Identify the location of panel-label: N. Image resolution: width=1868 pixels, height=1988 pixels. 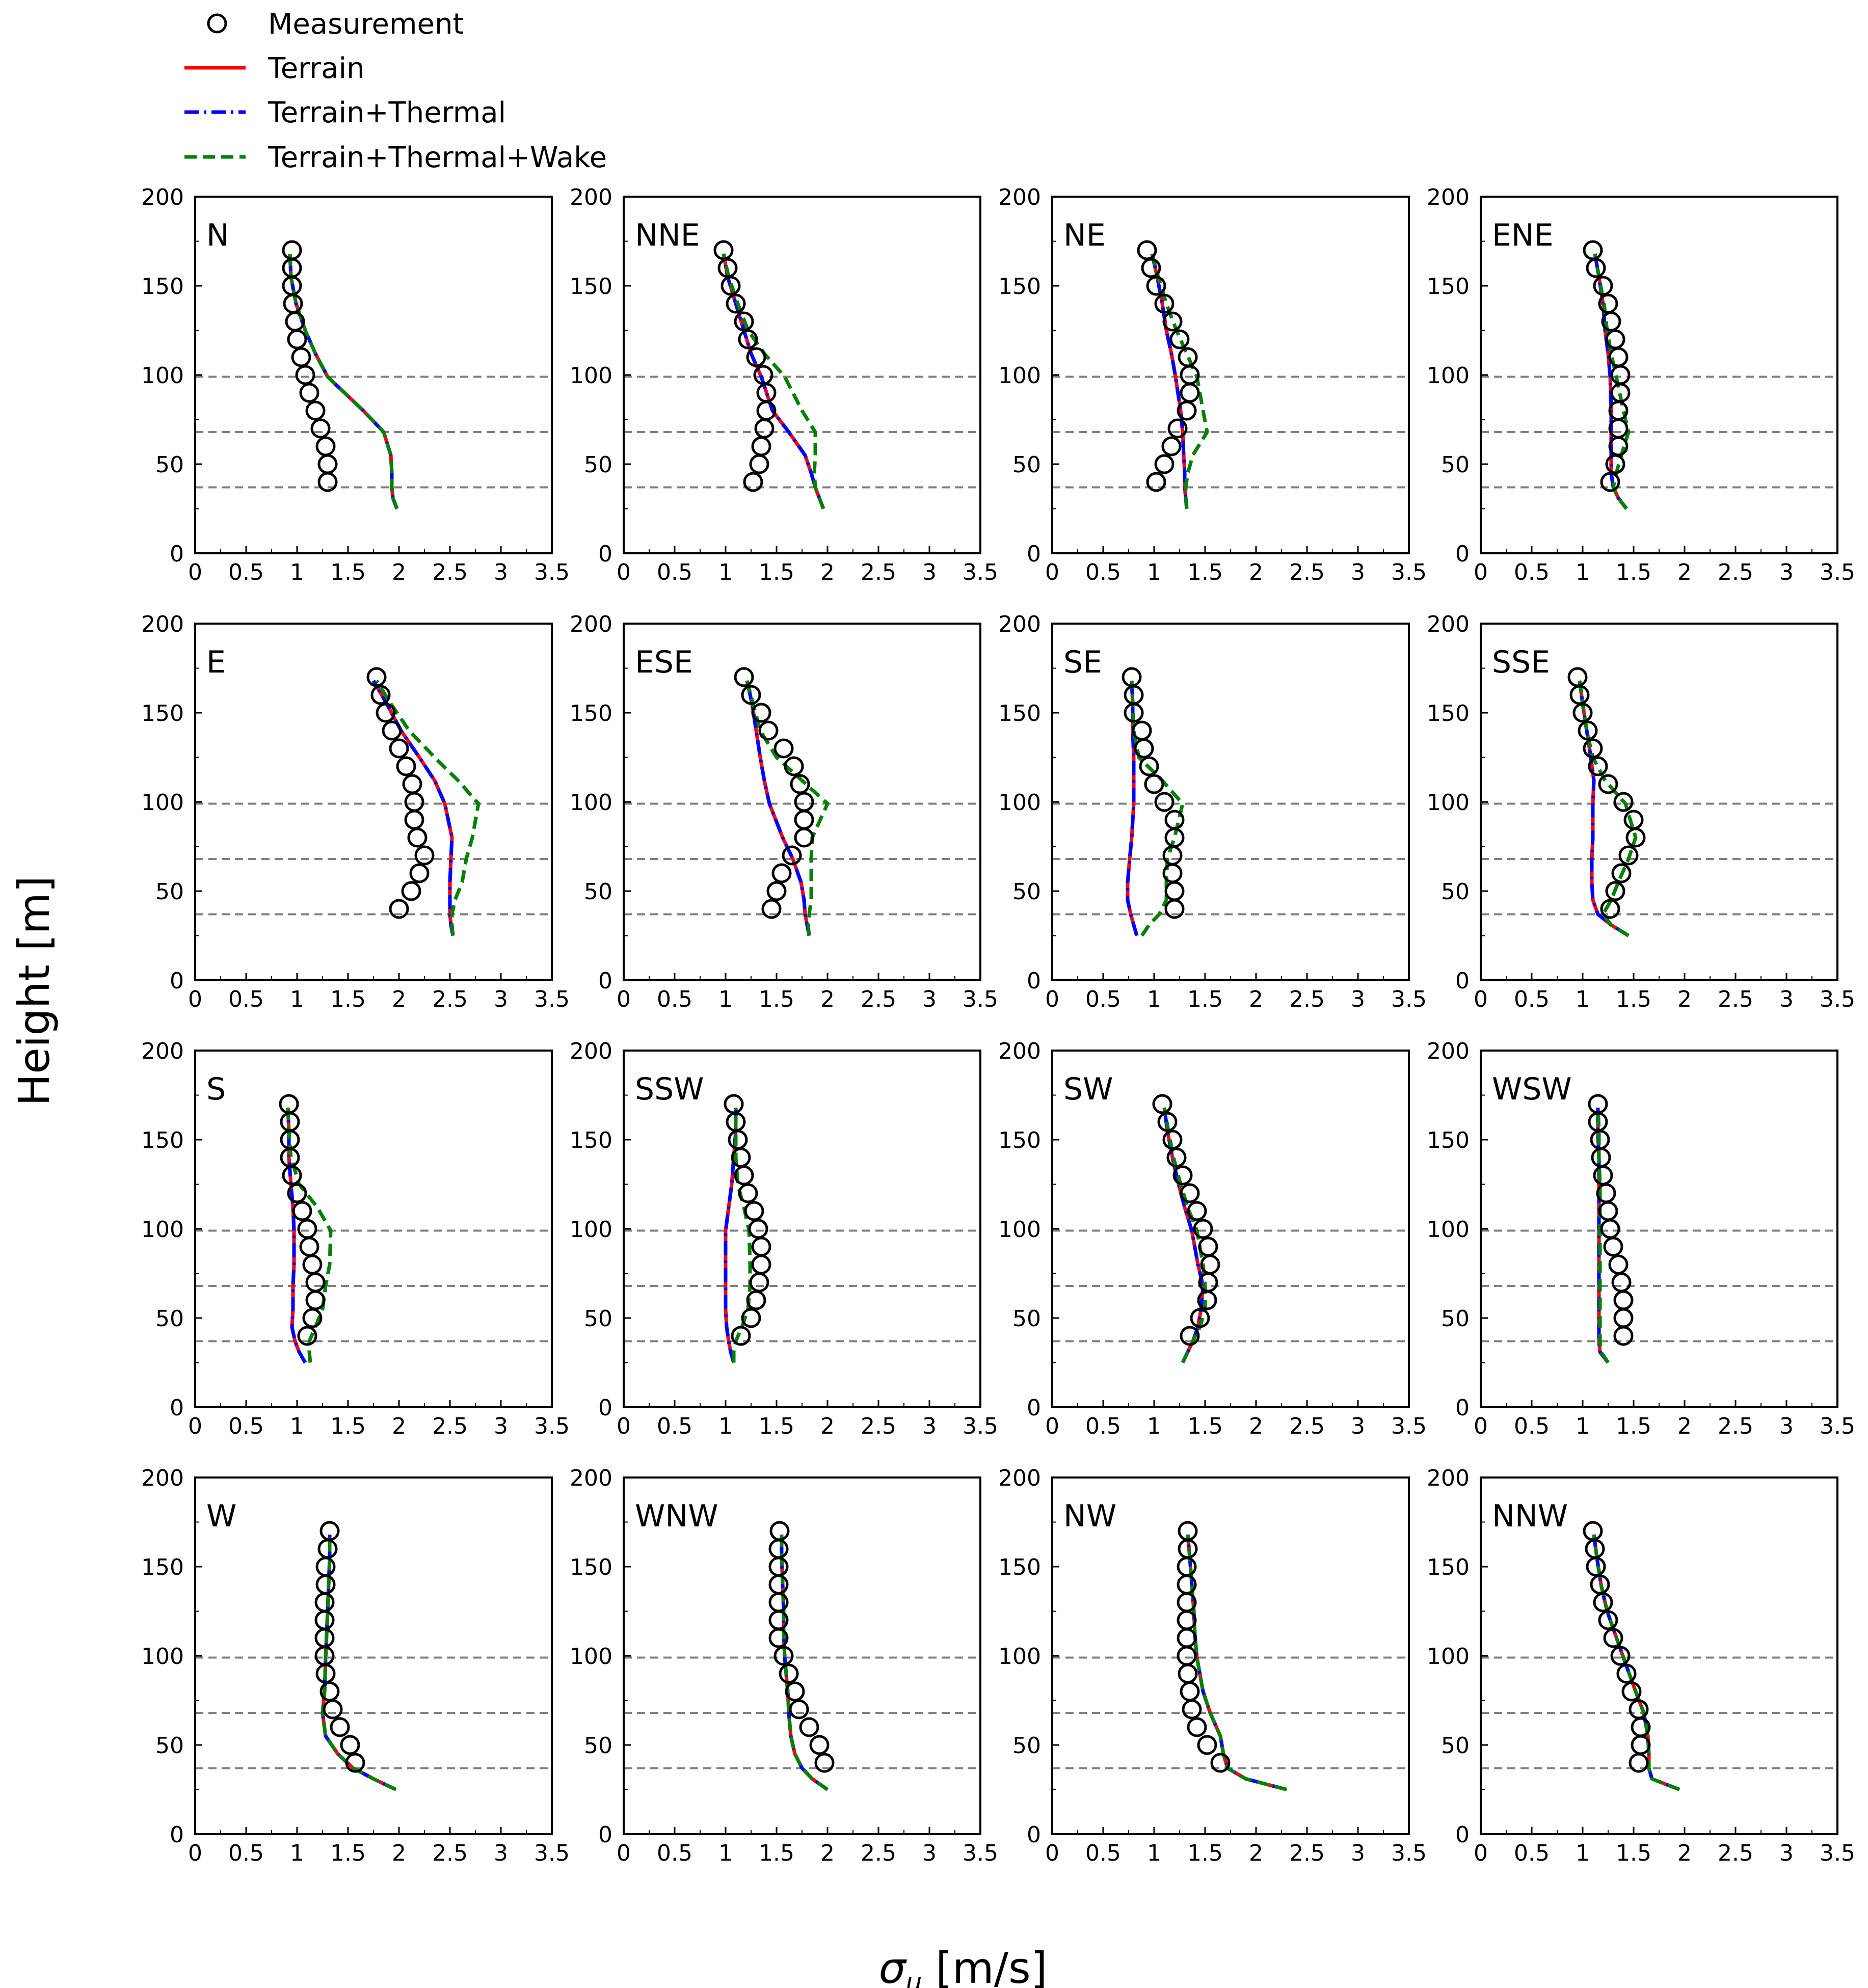
(217, 235).